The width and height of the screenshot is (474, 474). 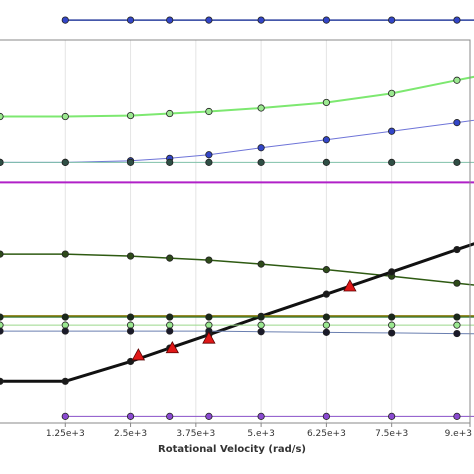 What do you see at coordinates (391, 434) in the screenshot?
I see `x-tick-label-5: 7.5e+3` at bounding box center [391, 434].